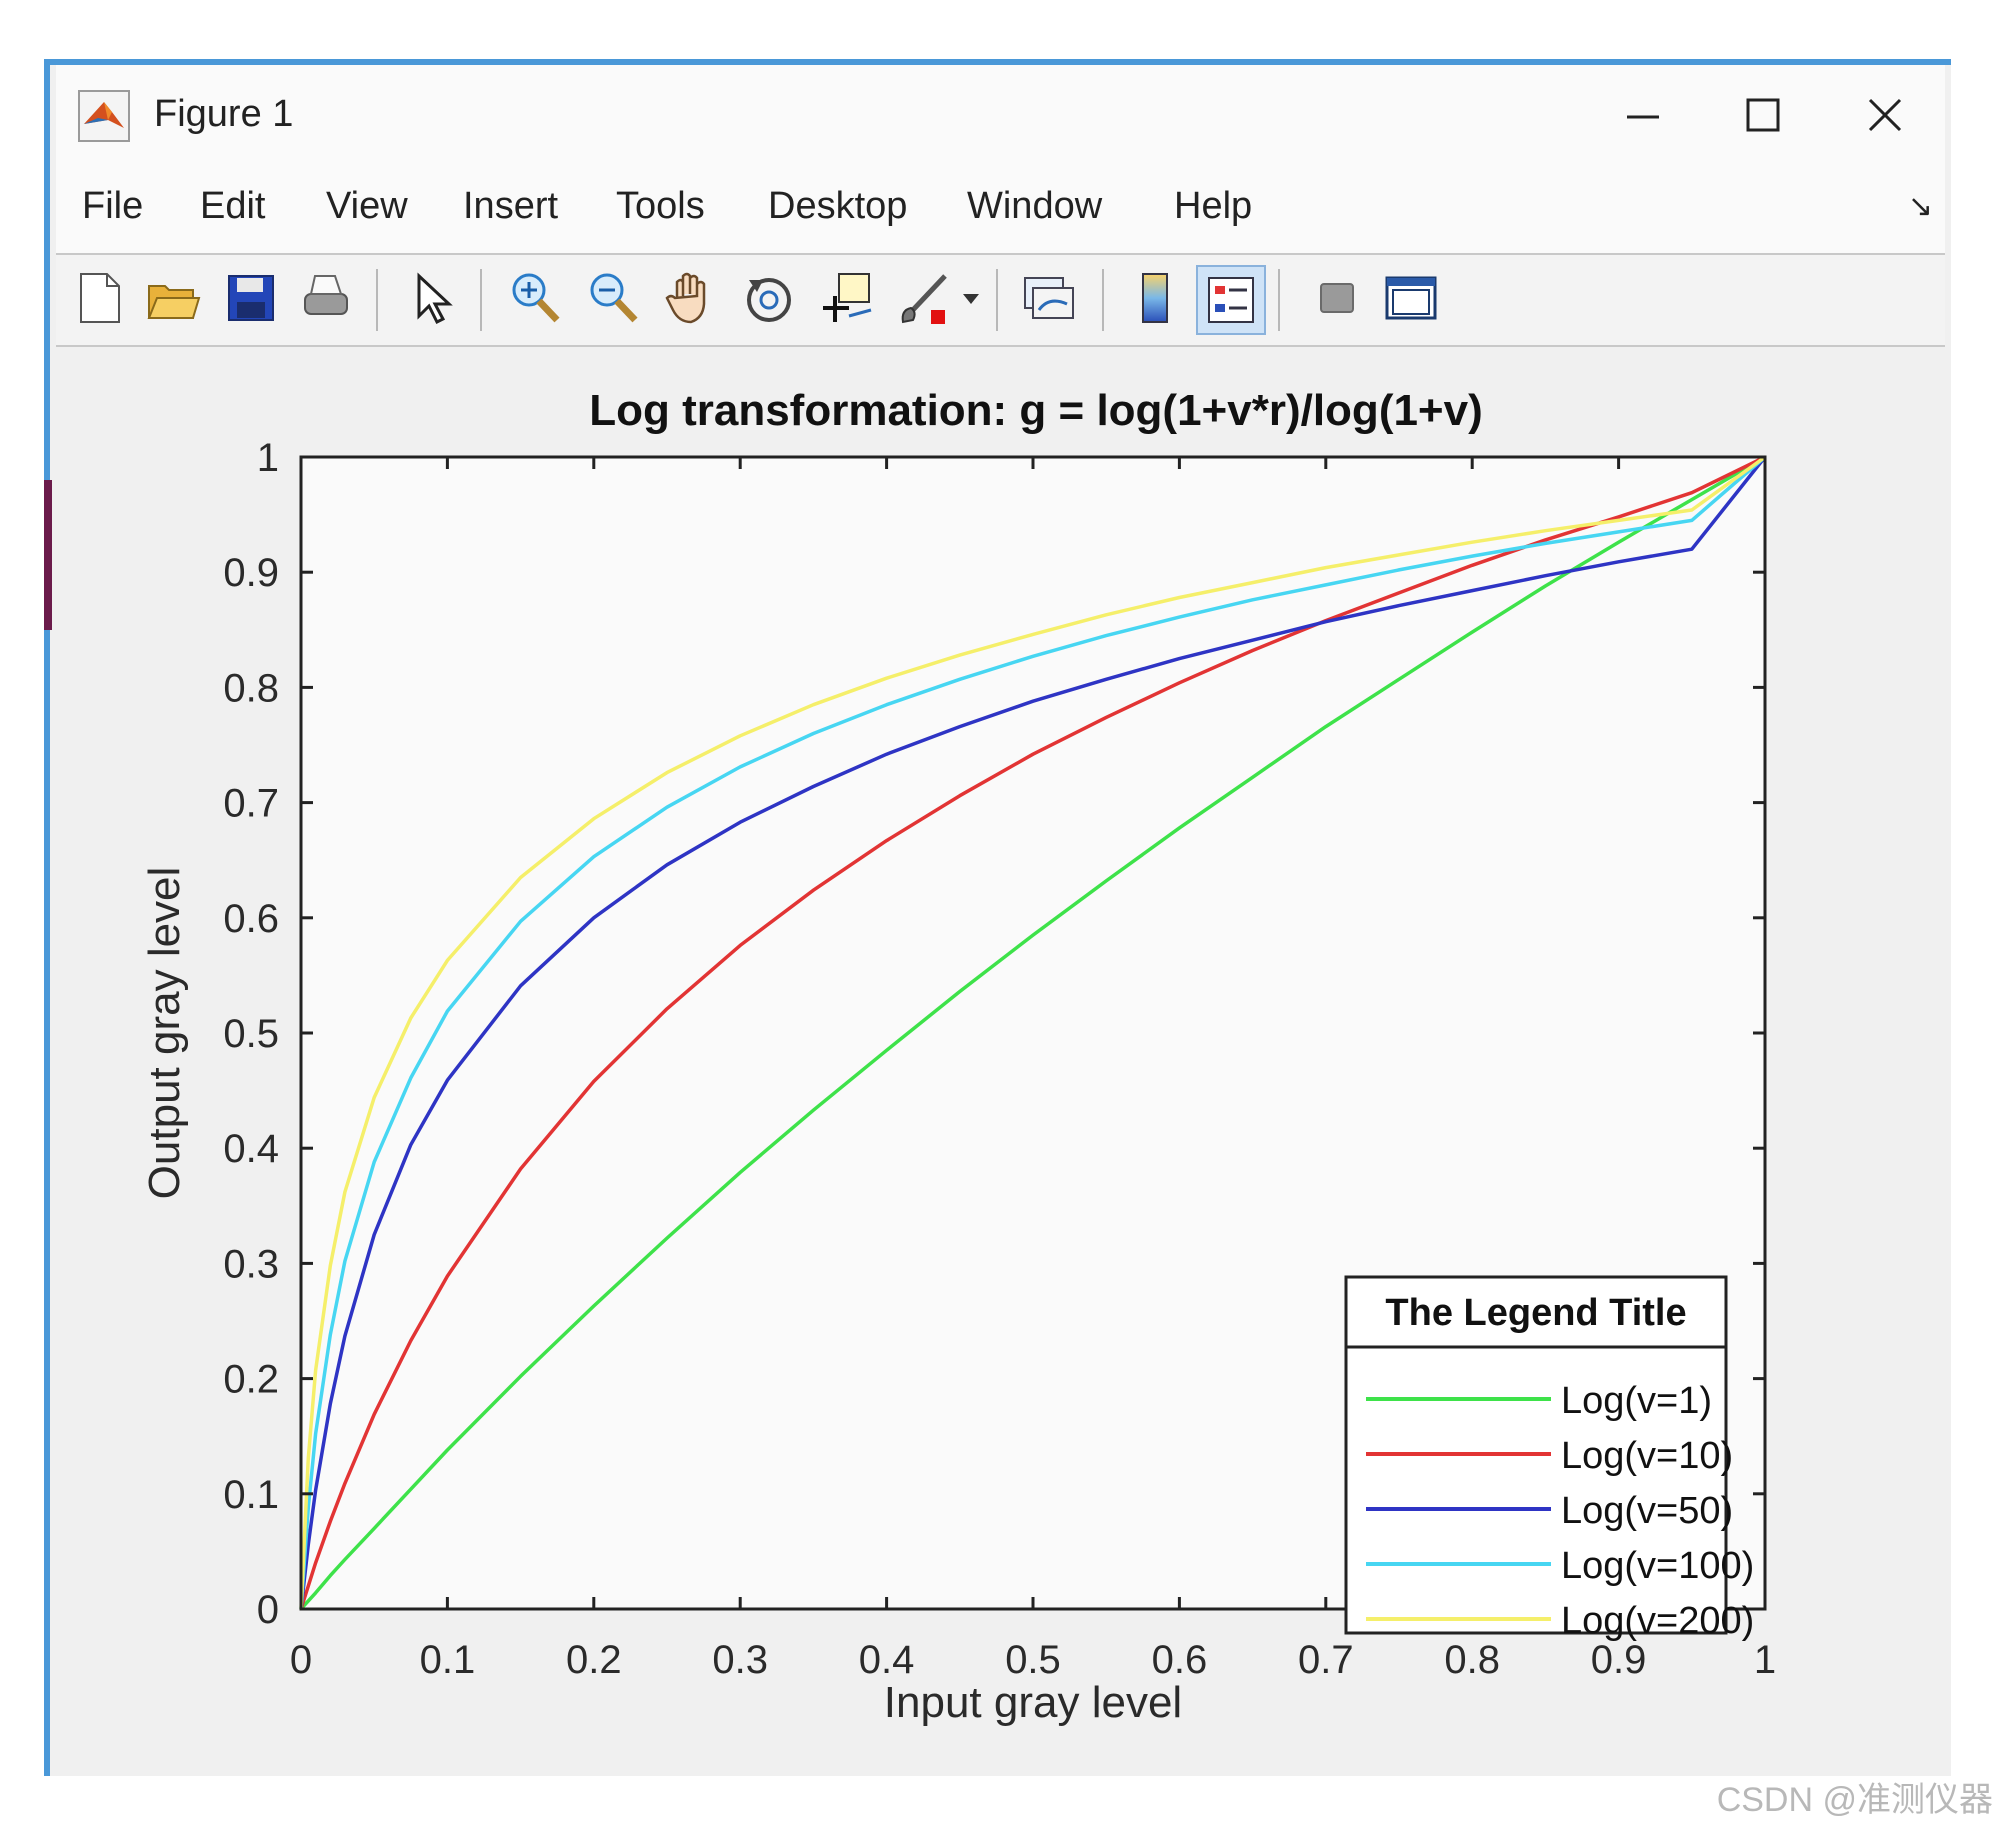  I want to click on rotate-3d-button, so click(769, 298).